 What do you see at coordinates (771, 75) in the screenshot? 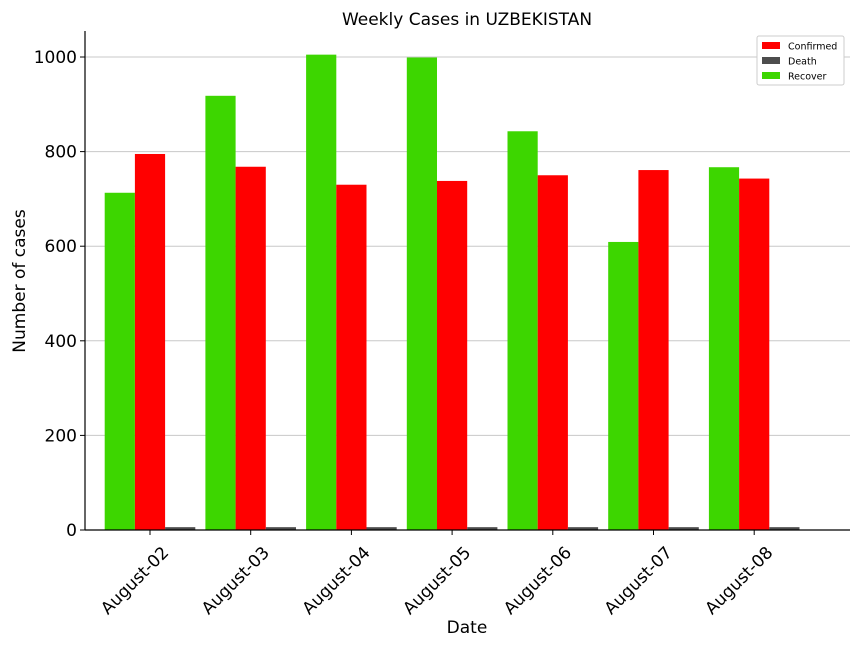
I see `legend-swatch-recover` at bounding box center [771, 75].